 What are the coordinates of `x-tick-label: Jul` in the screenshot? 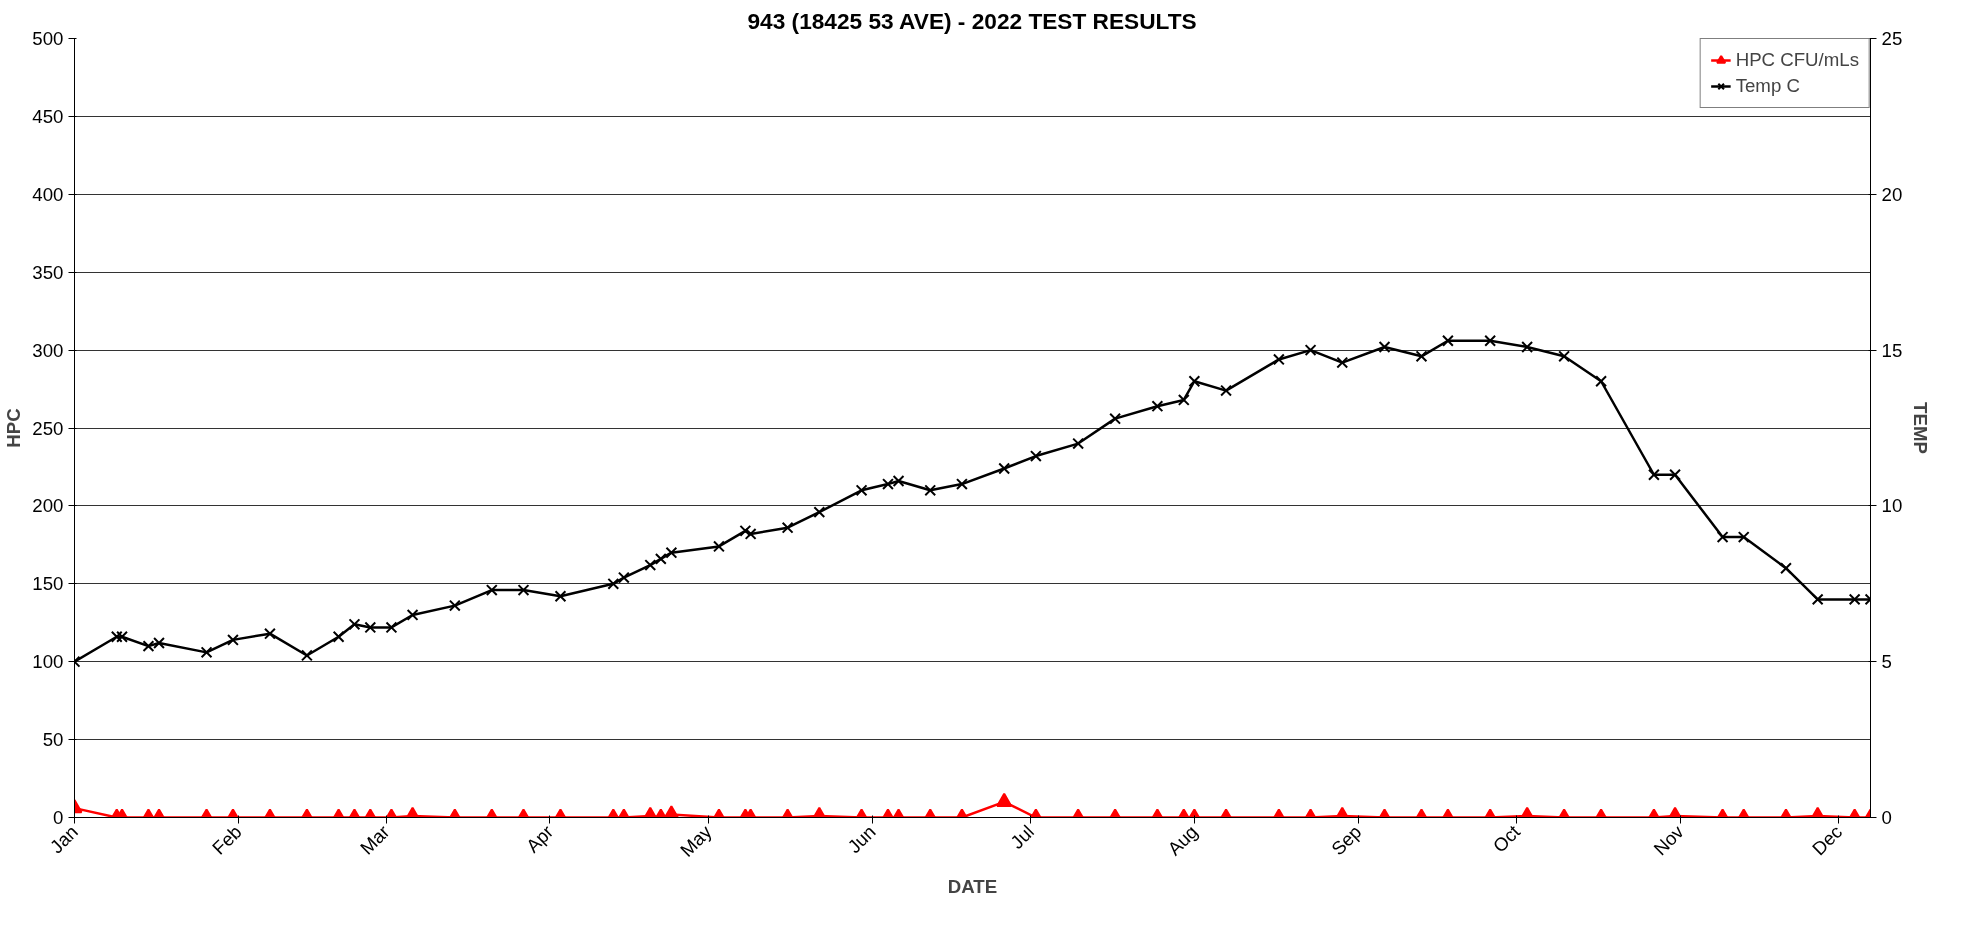 It's located at (1022, 837).